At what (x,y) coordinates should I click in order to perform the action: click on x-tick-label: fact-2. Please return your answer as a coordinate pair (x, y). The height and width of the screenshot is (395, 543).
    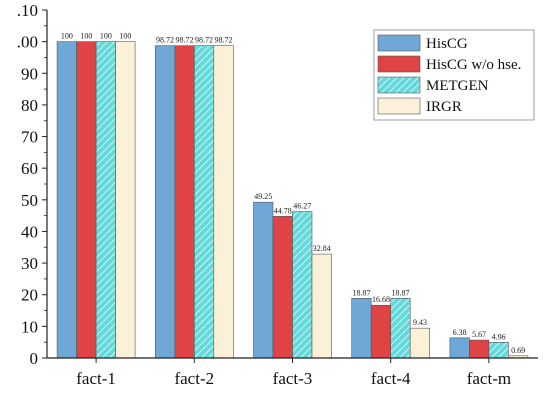
    Looking at the image, I should click on (194, 378).